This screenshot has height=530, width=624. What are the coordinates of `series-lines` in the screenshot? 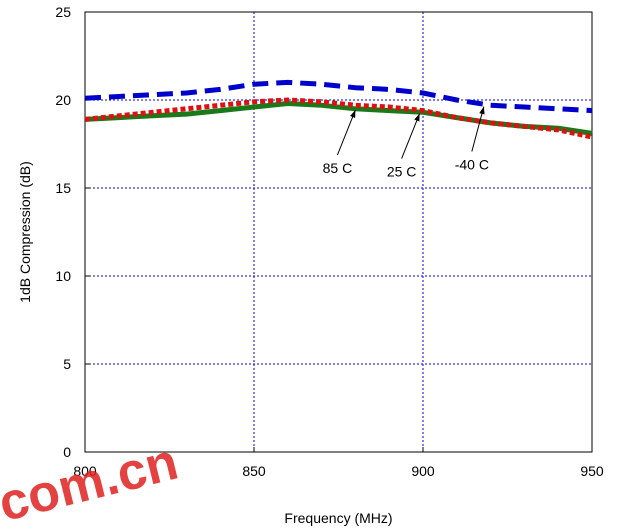 It's located at (338, 109).